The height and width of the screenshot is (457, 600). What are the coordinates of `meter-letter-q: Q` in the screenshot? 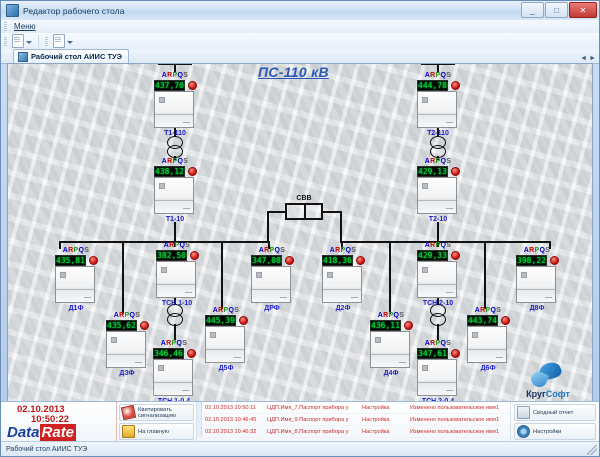 It's located at (443, 245).